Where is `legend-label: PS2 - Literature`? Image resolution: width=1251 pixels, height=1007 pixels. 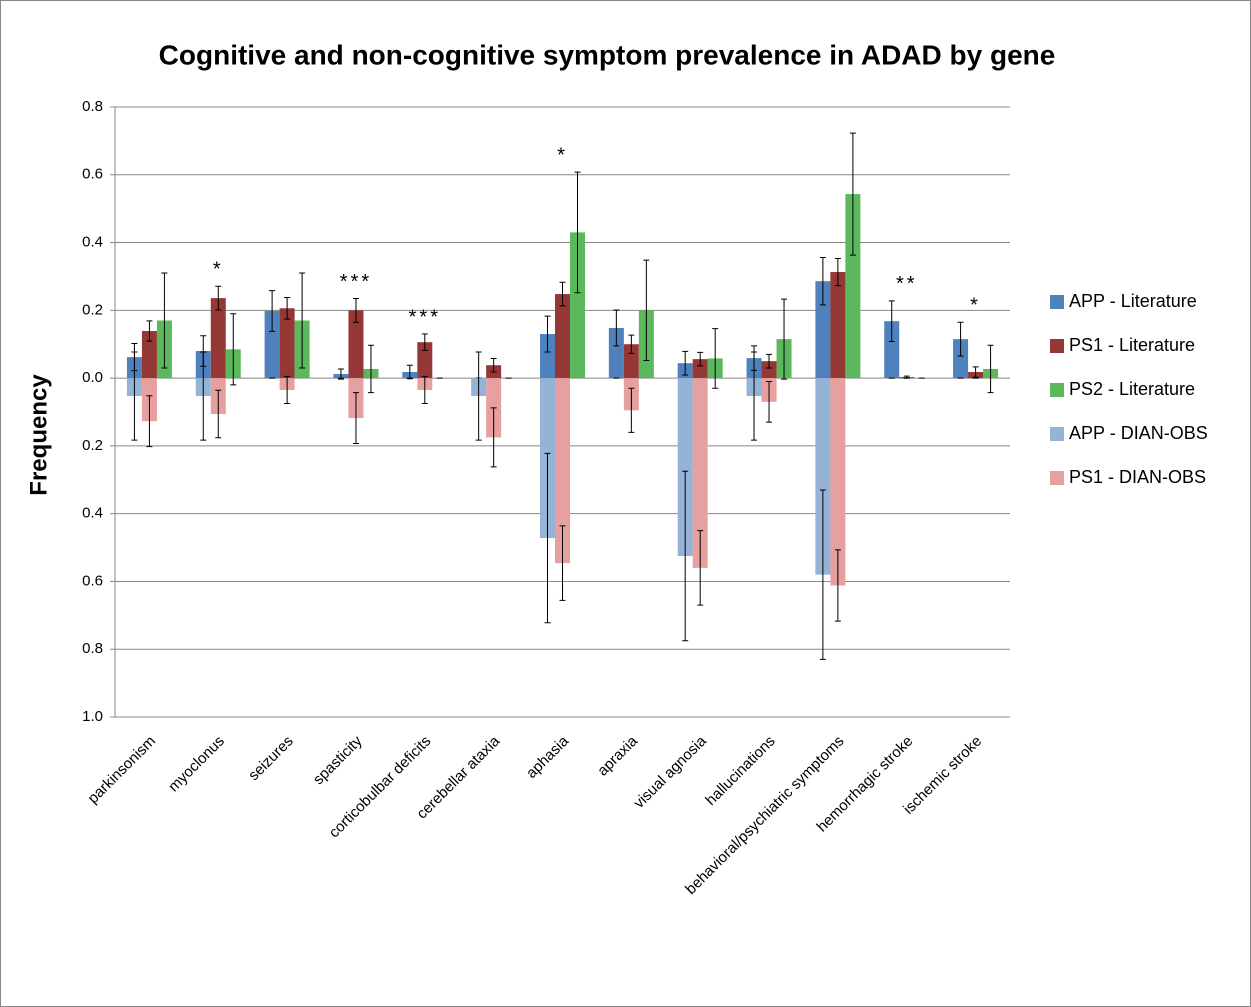
legend-label: PS2 - Literature is located at coordinates (1132, 389).